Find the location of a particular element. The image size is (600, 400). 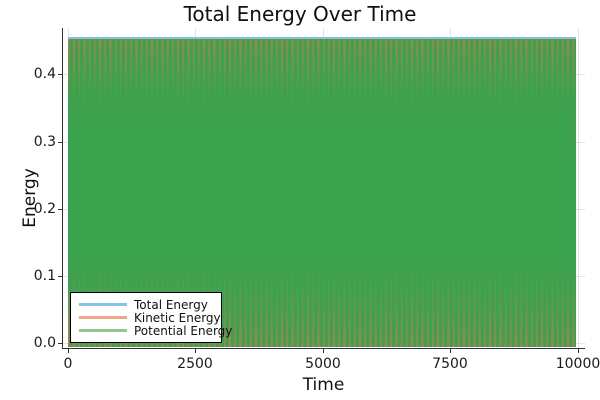

legend-row-kinetic: Kinetic Energy is located at coordinates (150, 317).